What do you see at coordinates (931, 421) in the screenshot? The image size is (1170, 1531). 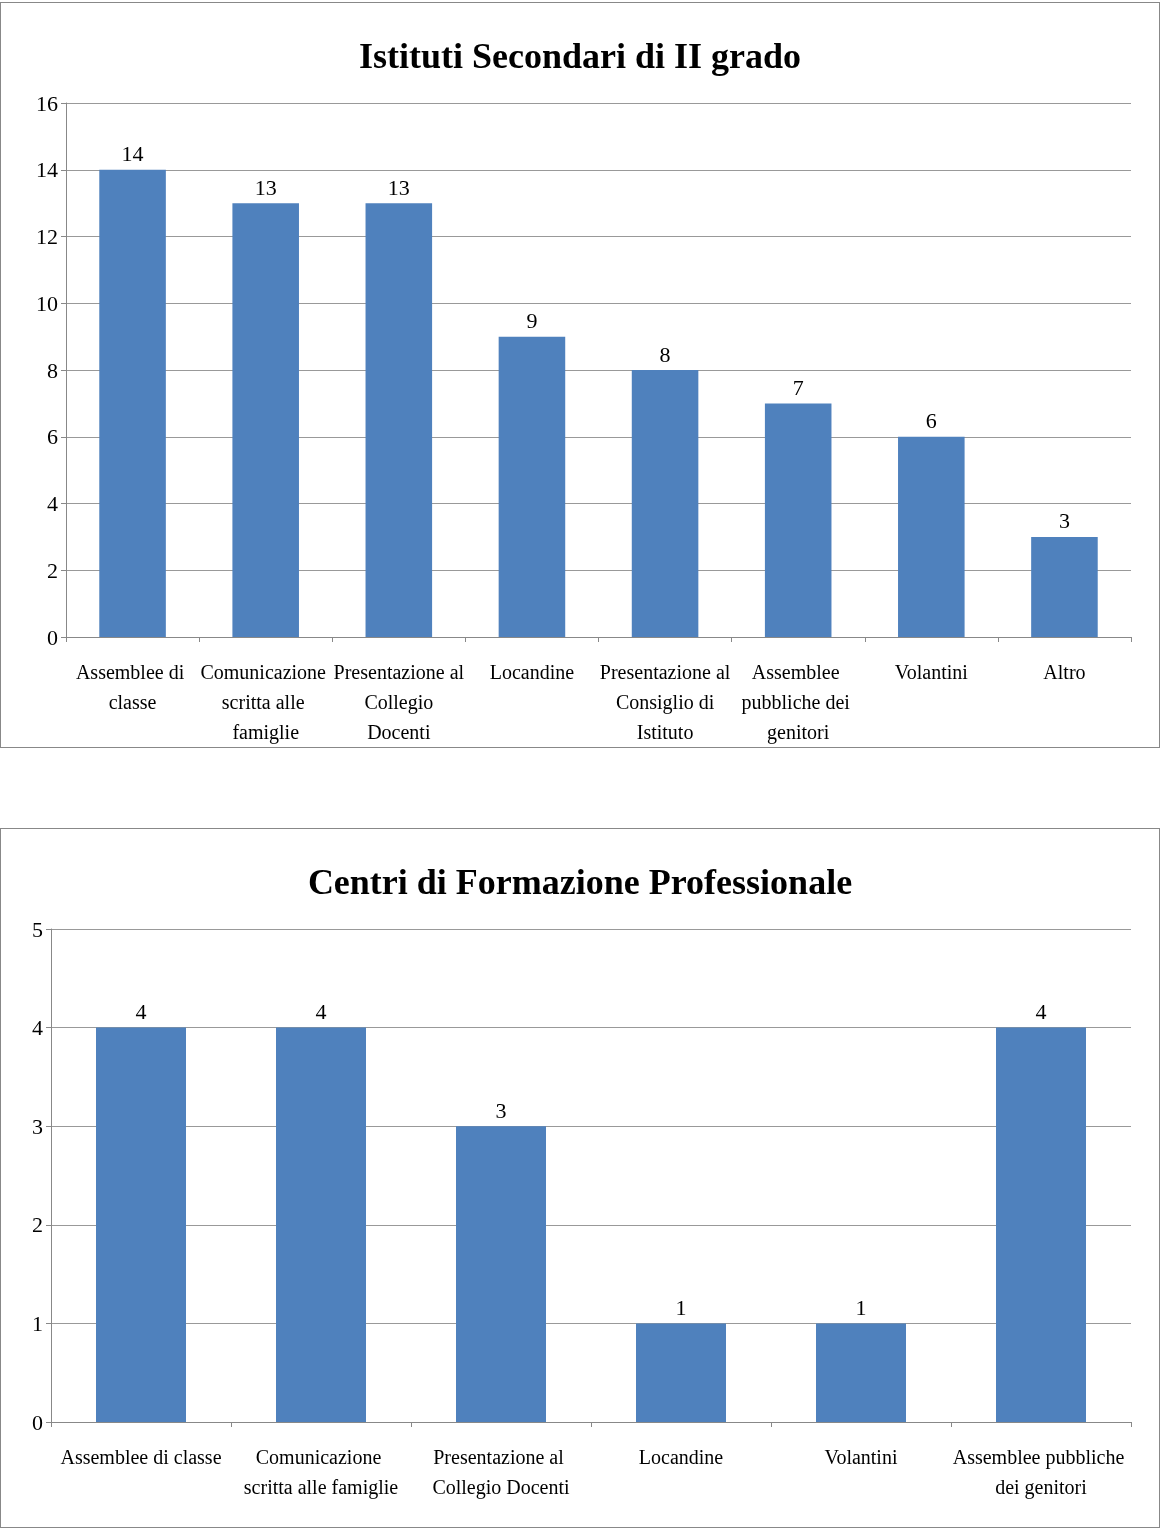 I see `data-label: 6` at bounding box center [931, 421].